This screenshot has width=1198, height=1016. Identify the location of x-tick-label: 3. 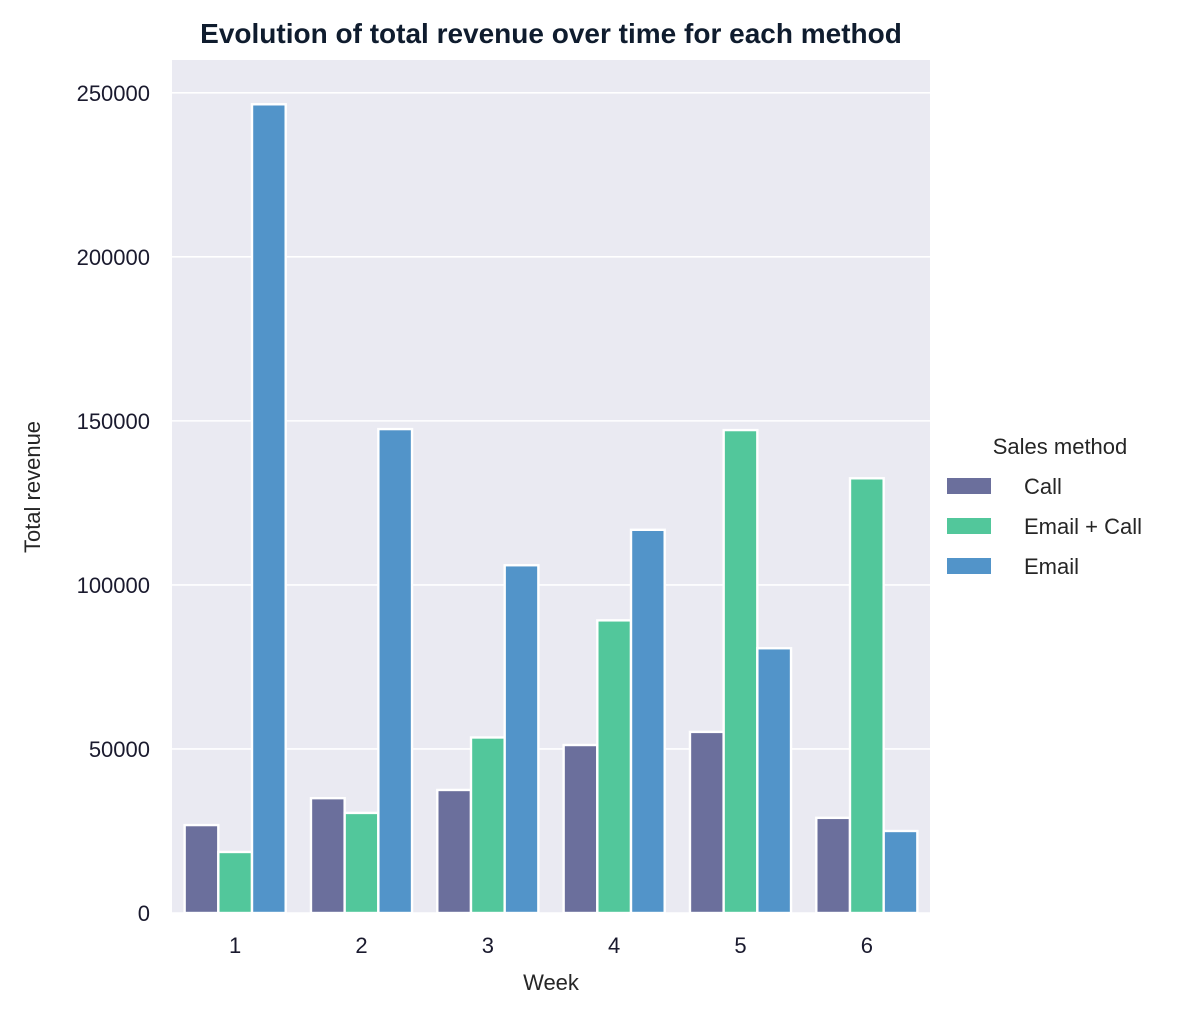
(488, 945).